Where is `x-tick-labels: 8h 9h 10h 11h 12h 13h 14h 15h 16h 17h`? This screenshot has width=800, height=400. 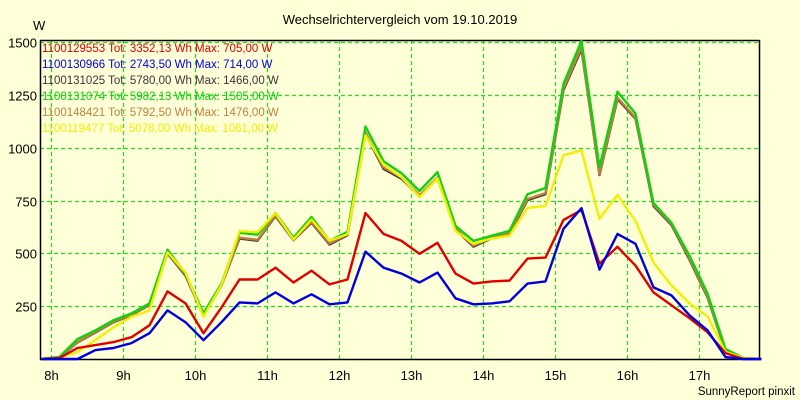 x-tick-labels: 8h 9h 10h 11h 12h 13h 14h 15h 16h 17h is located at coordinates (377, 375).